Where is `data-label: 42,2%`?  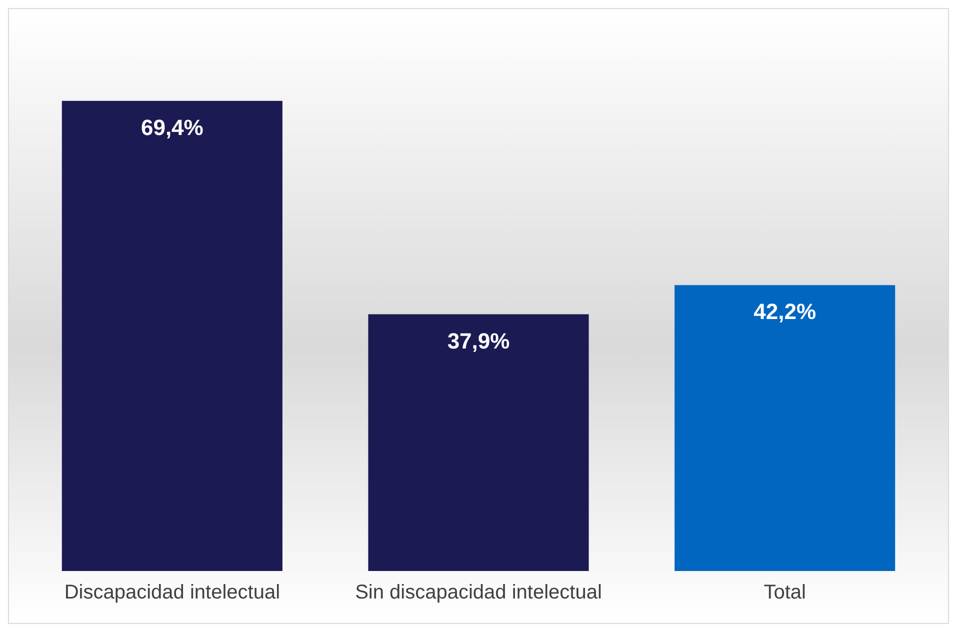 data-label: 42,2% is located at coordinates (785, 311).